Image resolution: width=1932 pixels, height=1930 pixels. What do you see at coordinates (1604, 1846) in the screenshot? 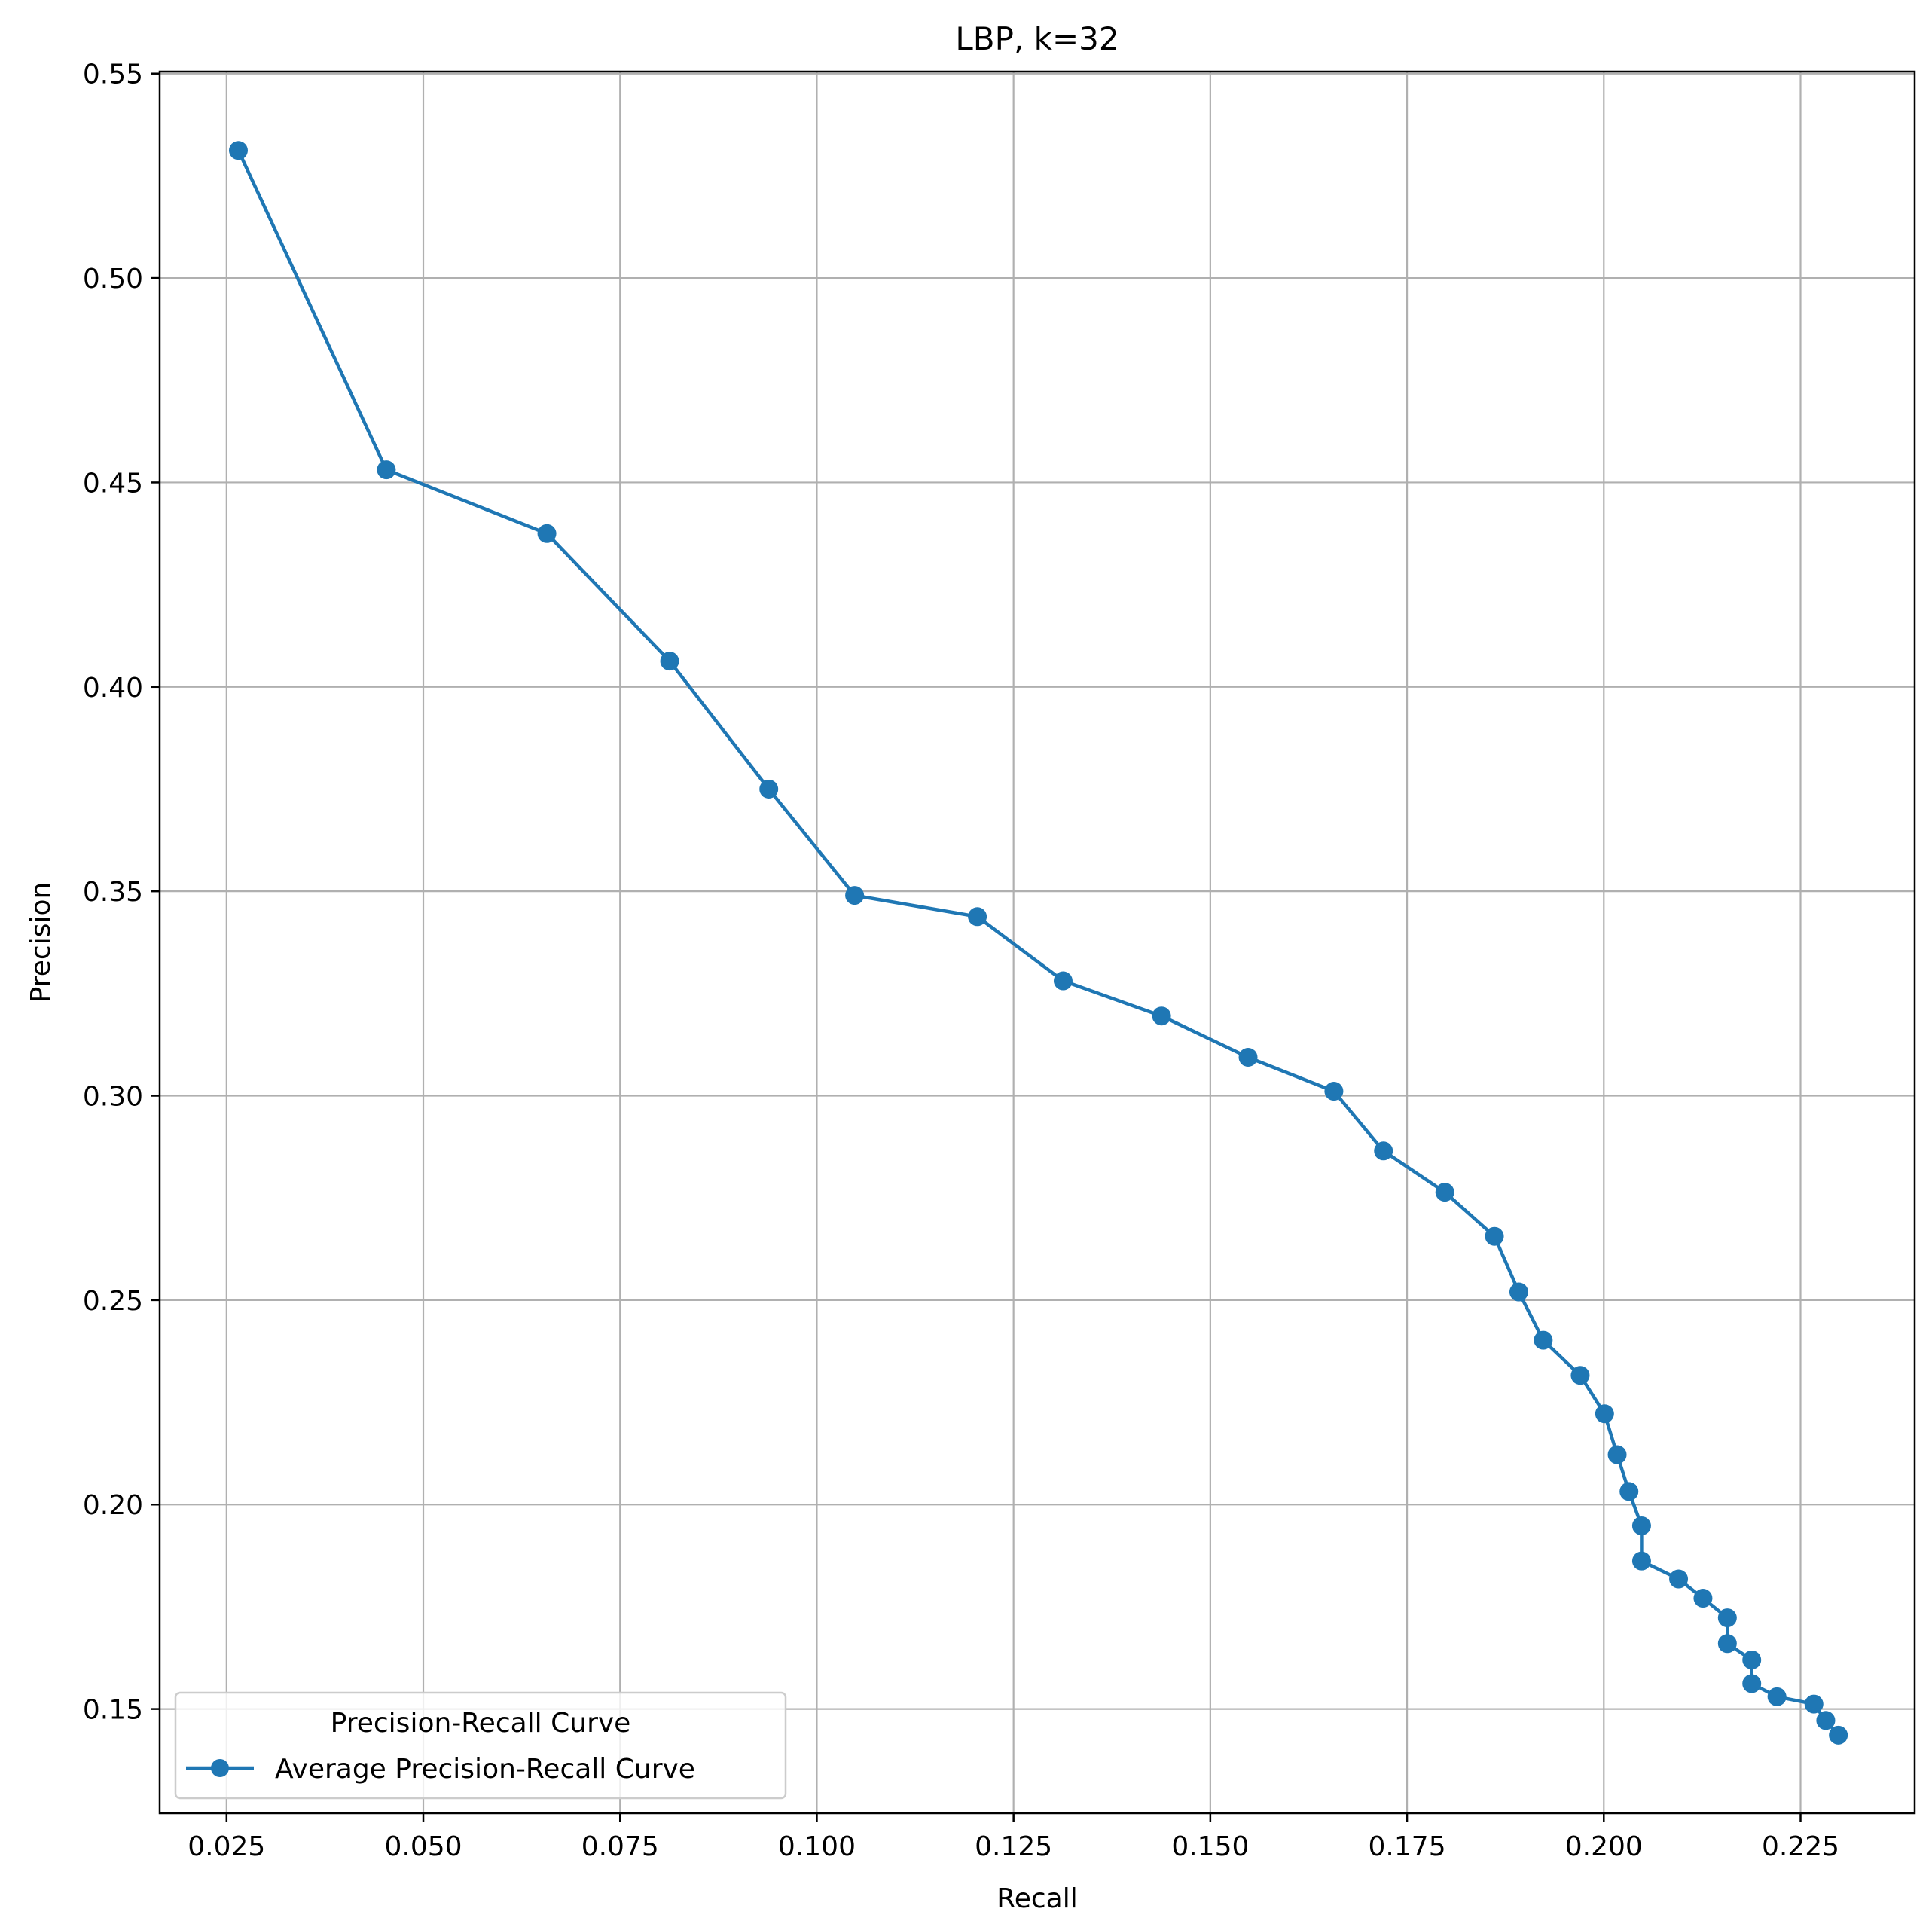
I see `x-tick-label: 0.200` at bounding box center [1604, 1846].